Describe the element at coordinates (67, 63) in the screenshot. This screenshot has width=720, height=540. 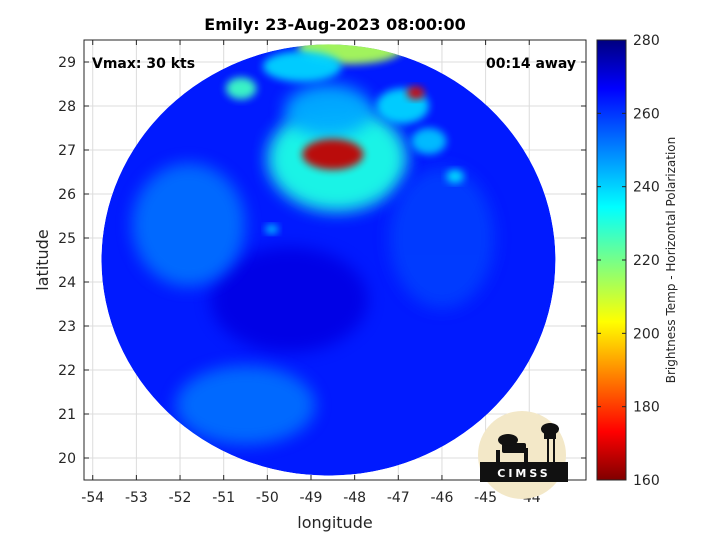
I see `y-tick-label: 29` at that location.